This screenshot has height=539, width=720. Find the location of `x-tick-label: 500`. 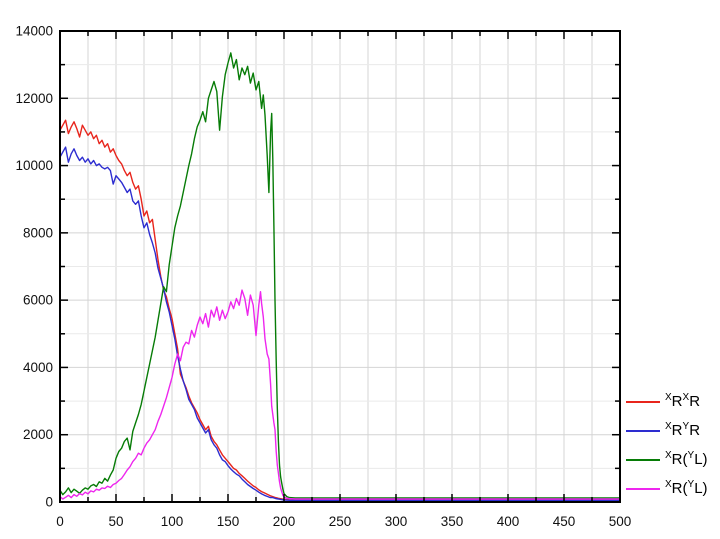

x-tick-label: 500 is located at coordinates (620, 521).